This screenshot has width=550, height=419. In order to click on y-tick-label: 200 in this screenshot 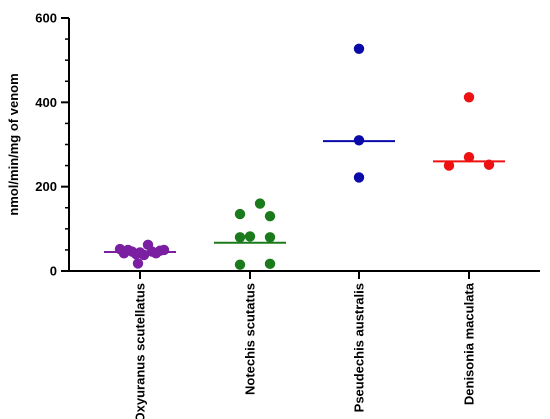, I will do `click(46, 186)`.